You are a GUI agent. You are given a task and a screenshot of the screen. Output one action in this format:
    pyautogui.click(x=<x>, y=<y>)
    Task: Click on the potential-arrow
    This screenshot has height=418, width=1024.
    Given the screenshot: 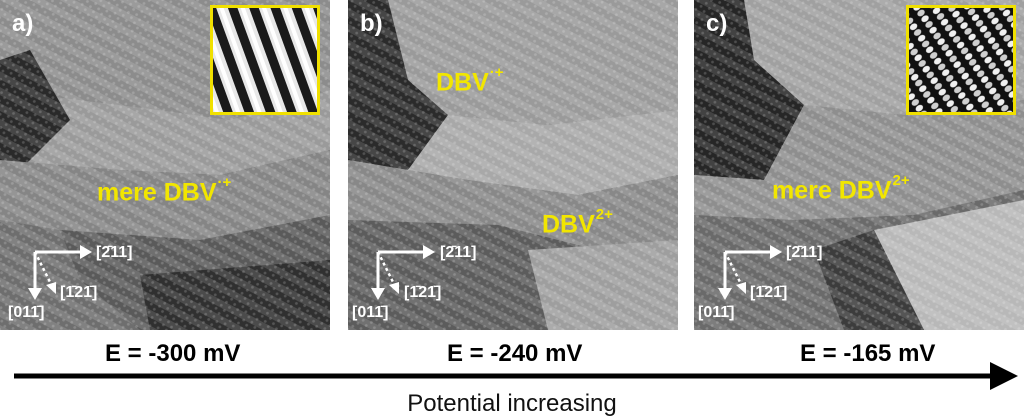 What is the action you would take?
    pyautogui.click(x=517, y=376)
    